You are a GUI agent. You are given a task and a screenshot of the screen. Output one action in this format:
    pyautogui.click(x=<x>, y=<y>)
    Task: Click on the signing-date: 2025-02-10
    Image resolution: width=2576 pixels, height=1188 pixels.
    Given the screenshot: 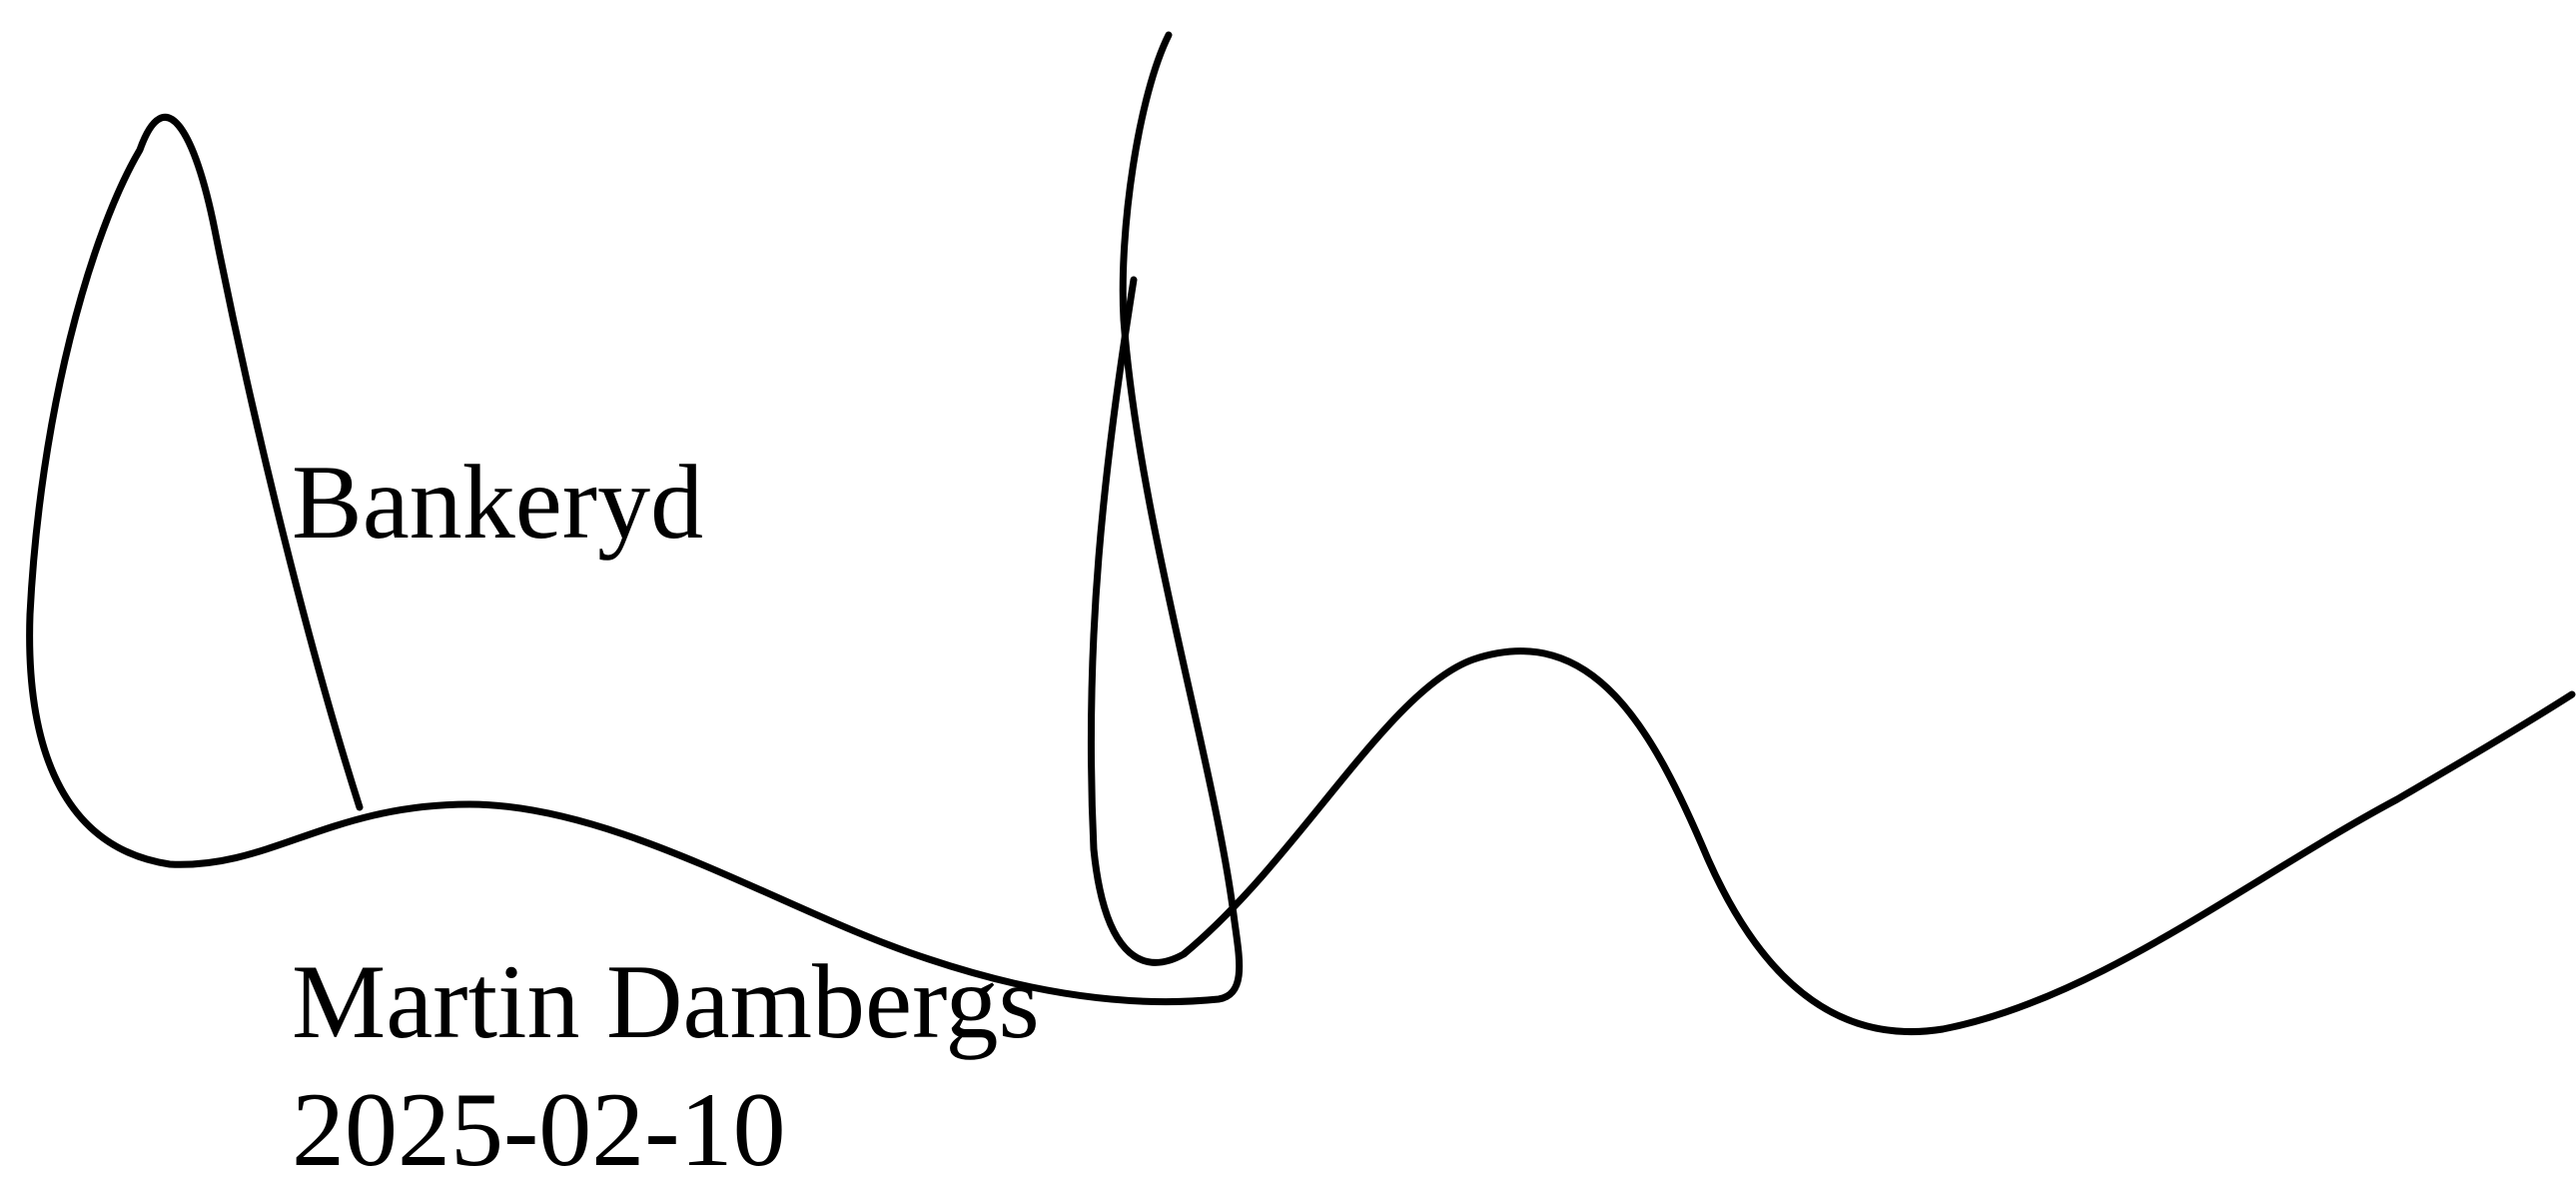 What is the action you would take?
    pyautogui.click(x=539, y=1129)
    